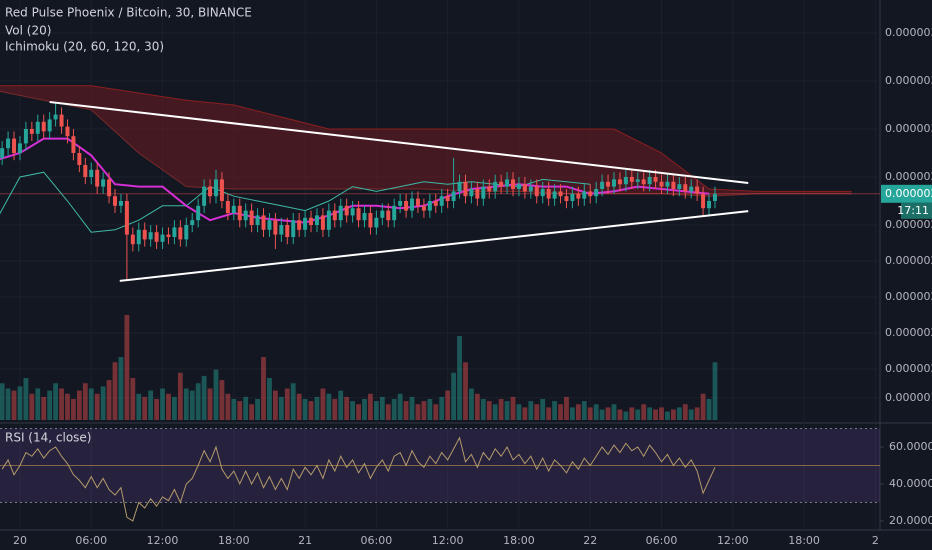 This screenshot has height=550, width=932. What do you see at coordinates (519, 540) in the screenshot?
I see `x-tick-label: 18:00` at bounding box center [519, 540].